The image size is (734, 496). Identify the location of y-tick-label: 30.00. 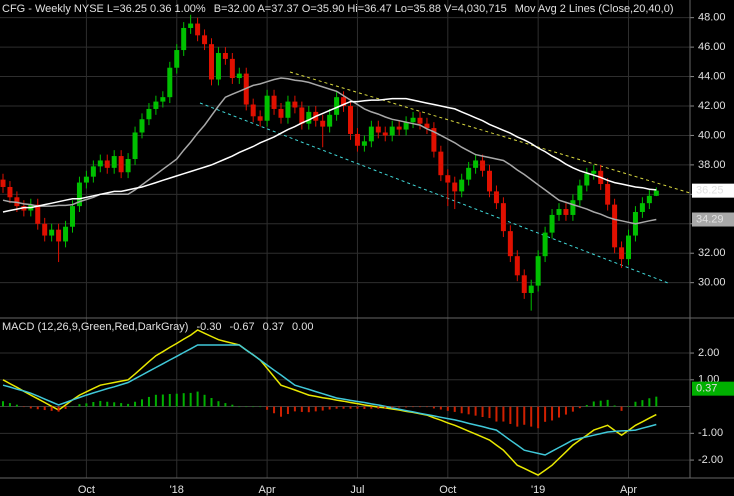
(712, 283).